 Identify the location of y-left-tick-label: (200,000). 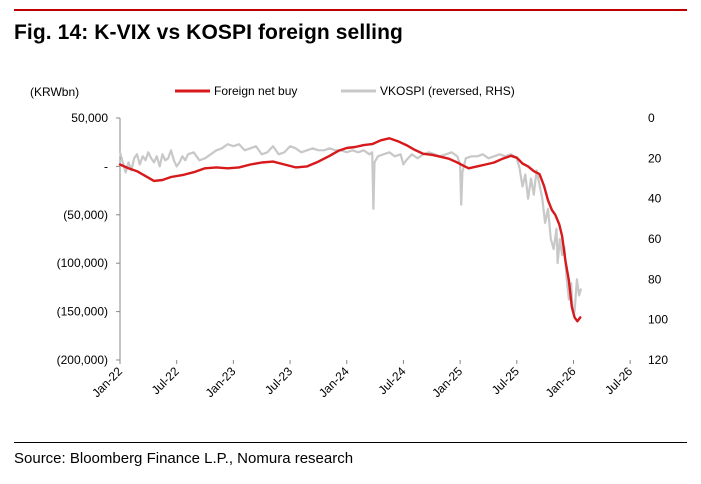
(82, 360).